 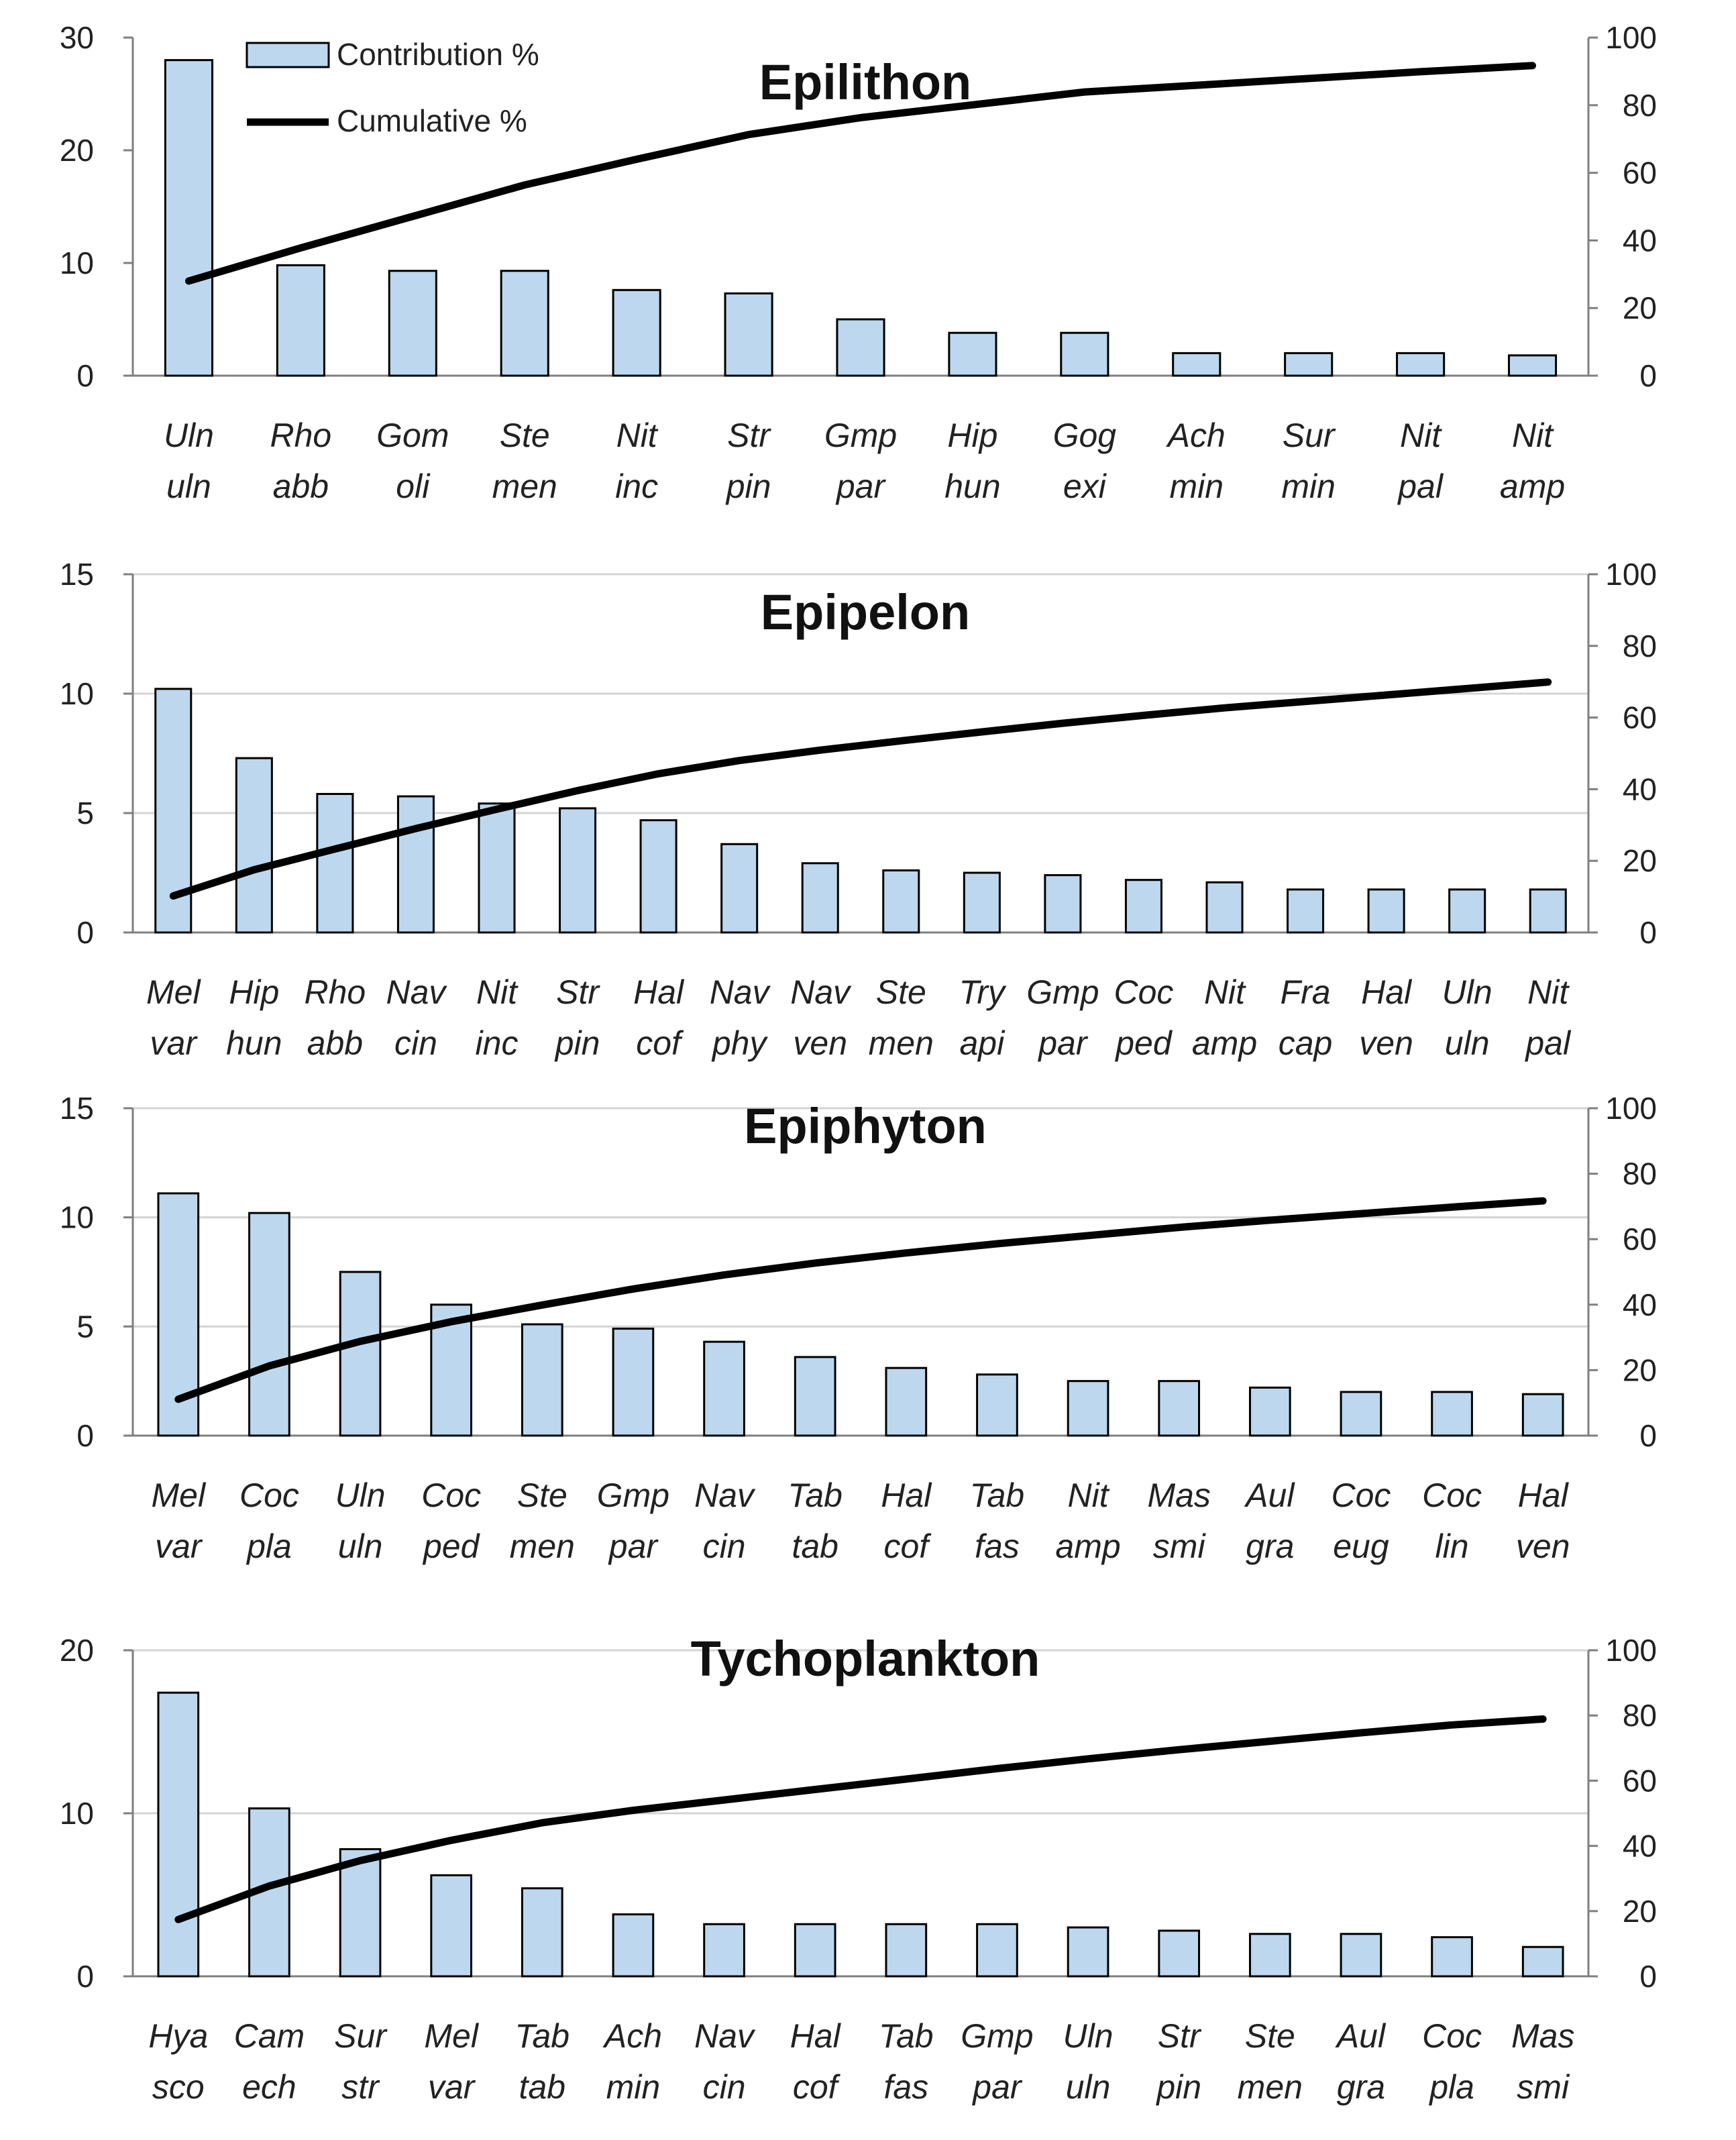 What do you see at coordinates (632, 2061) in the screenshot?
I see `x-tick-label: Ach min` at bounding box center [632, 2061].